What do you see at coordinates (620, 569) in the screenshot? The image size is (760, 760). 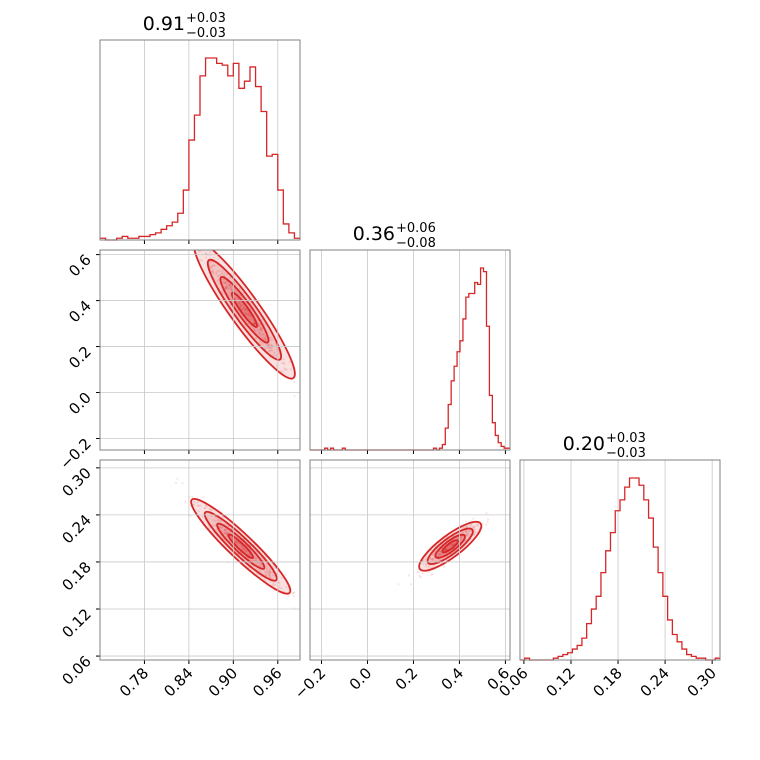 I see `hist-2-line` at bounding box center [620, 569].